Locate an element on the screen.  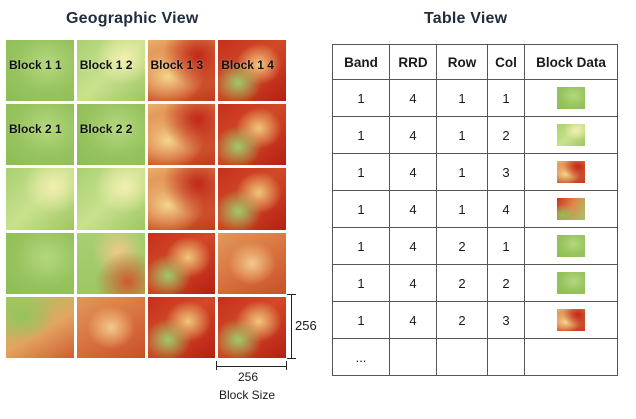
block-width-dimension-line is located at coordinates (251, 366).